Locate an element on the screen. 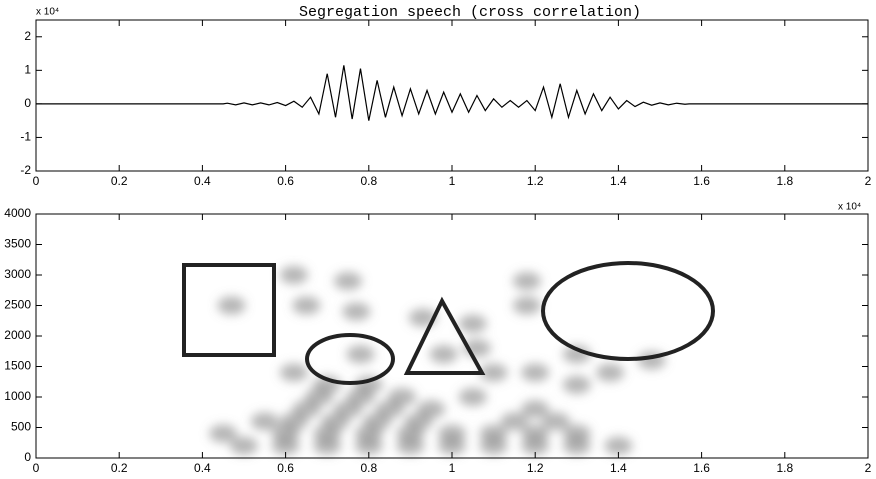  y-tick-label: -1 is located at coordinates (25, 137).